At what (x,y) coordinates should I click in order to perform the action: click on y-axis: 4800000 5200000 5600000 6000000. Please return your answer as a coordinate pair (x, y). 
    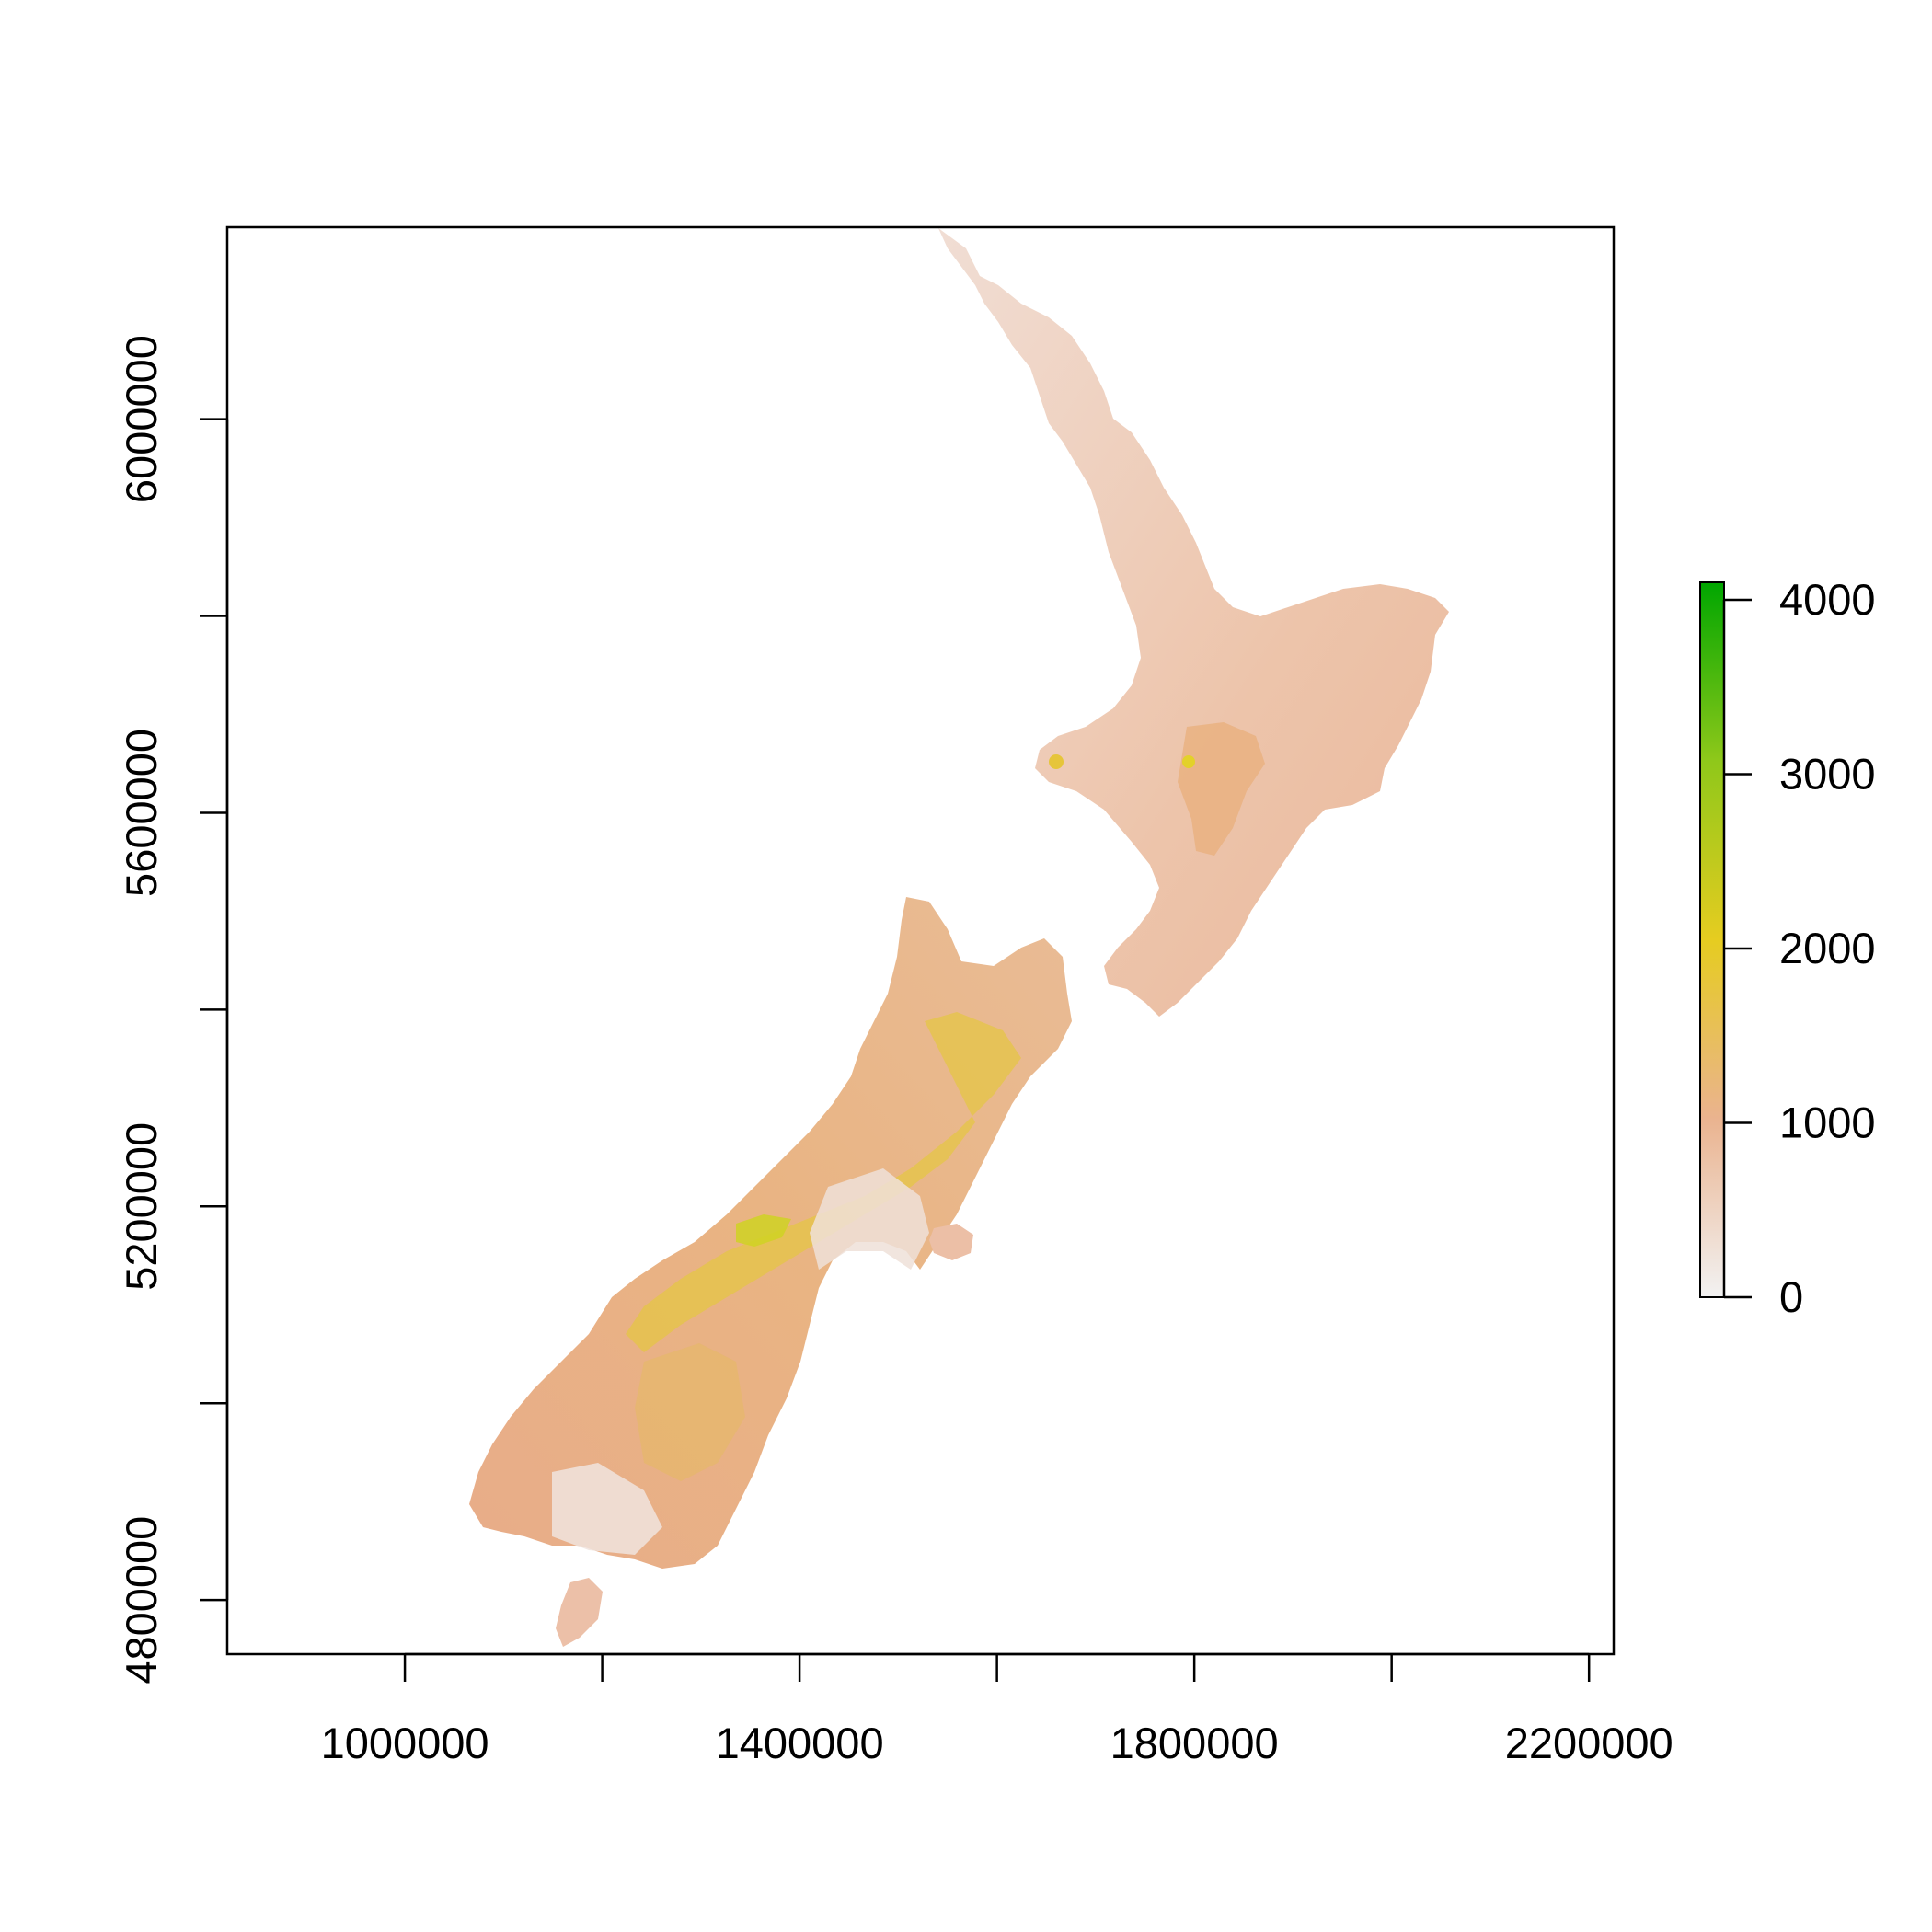
    Looking at the image, I should click on (173, 1010).